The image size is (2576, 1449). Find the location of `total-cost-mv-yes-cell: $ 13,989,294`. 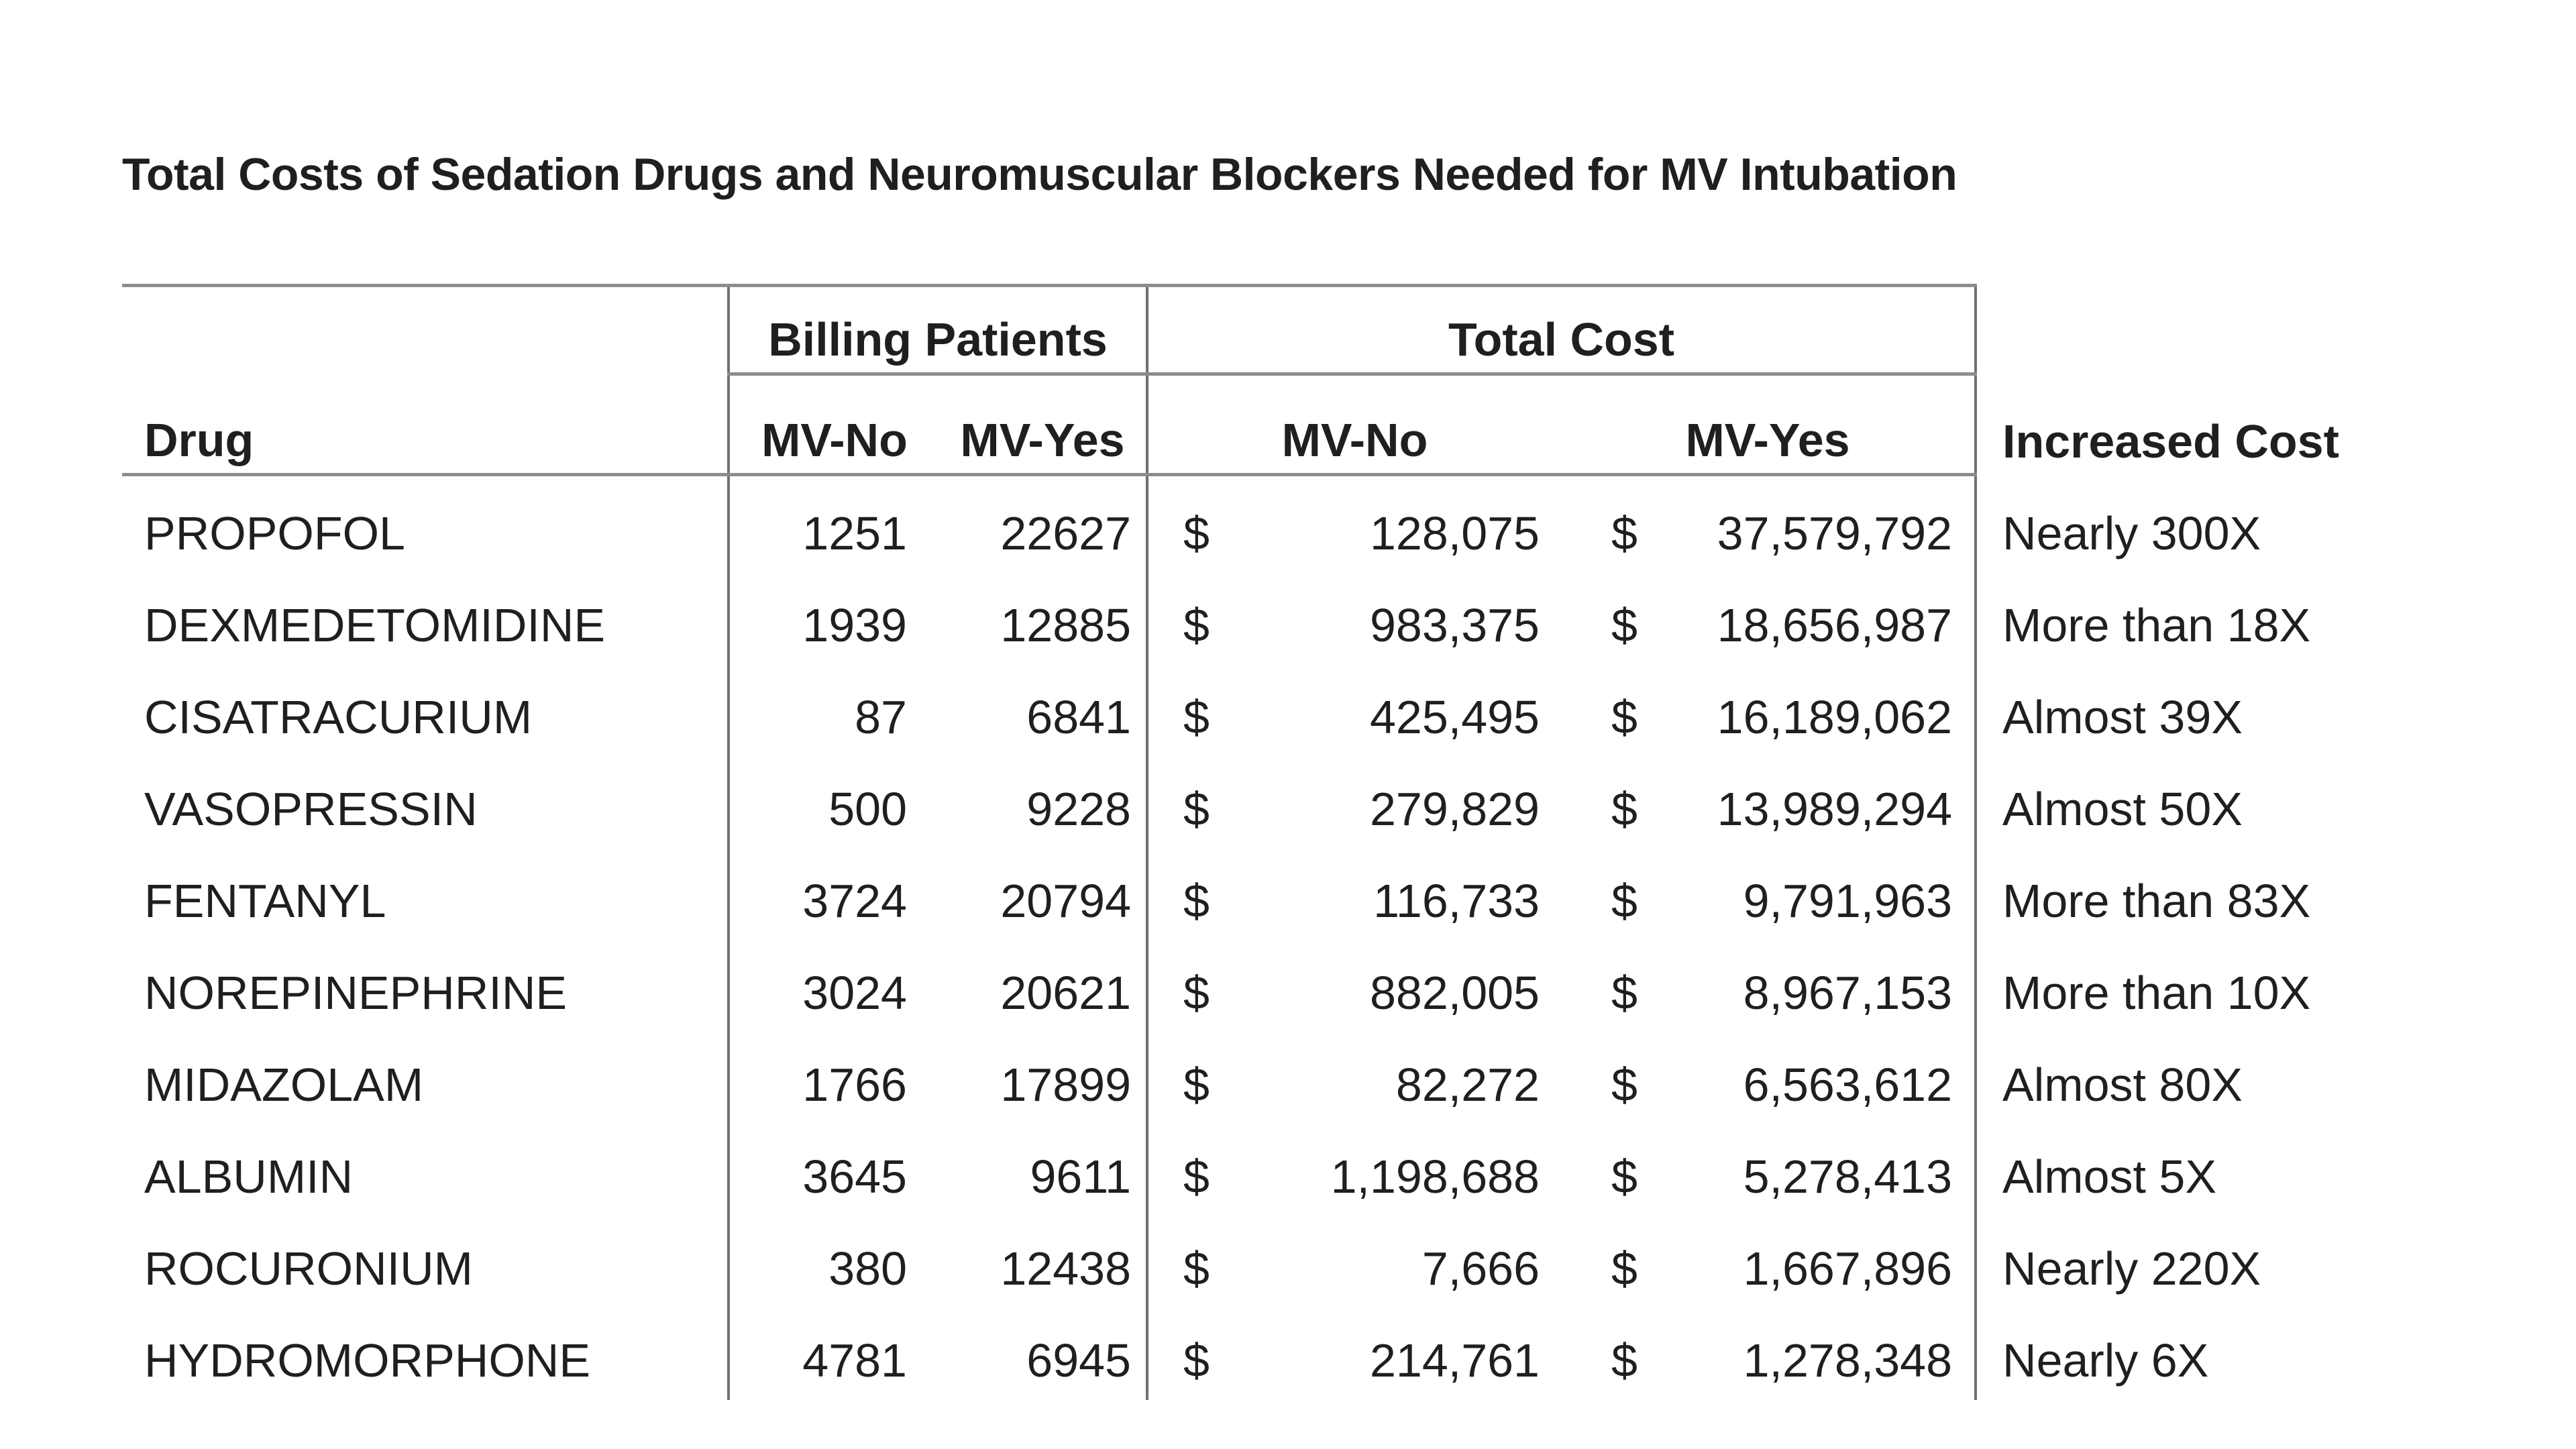

total-cost-mv-yes-cell: $ 13,989,294 is located at coordinates (1769, 796).